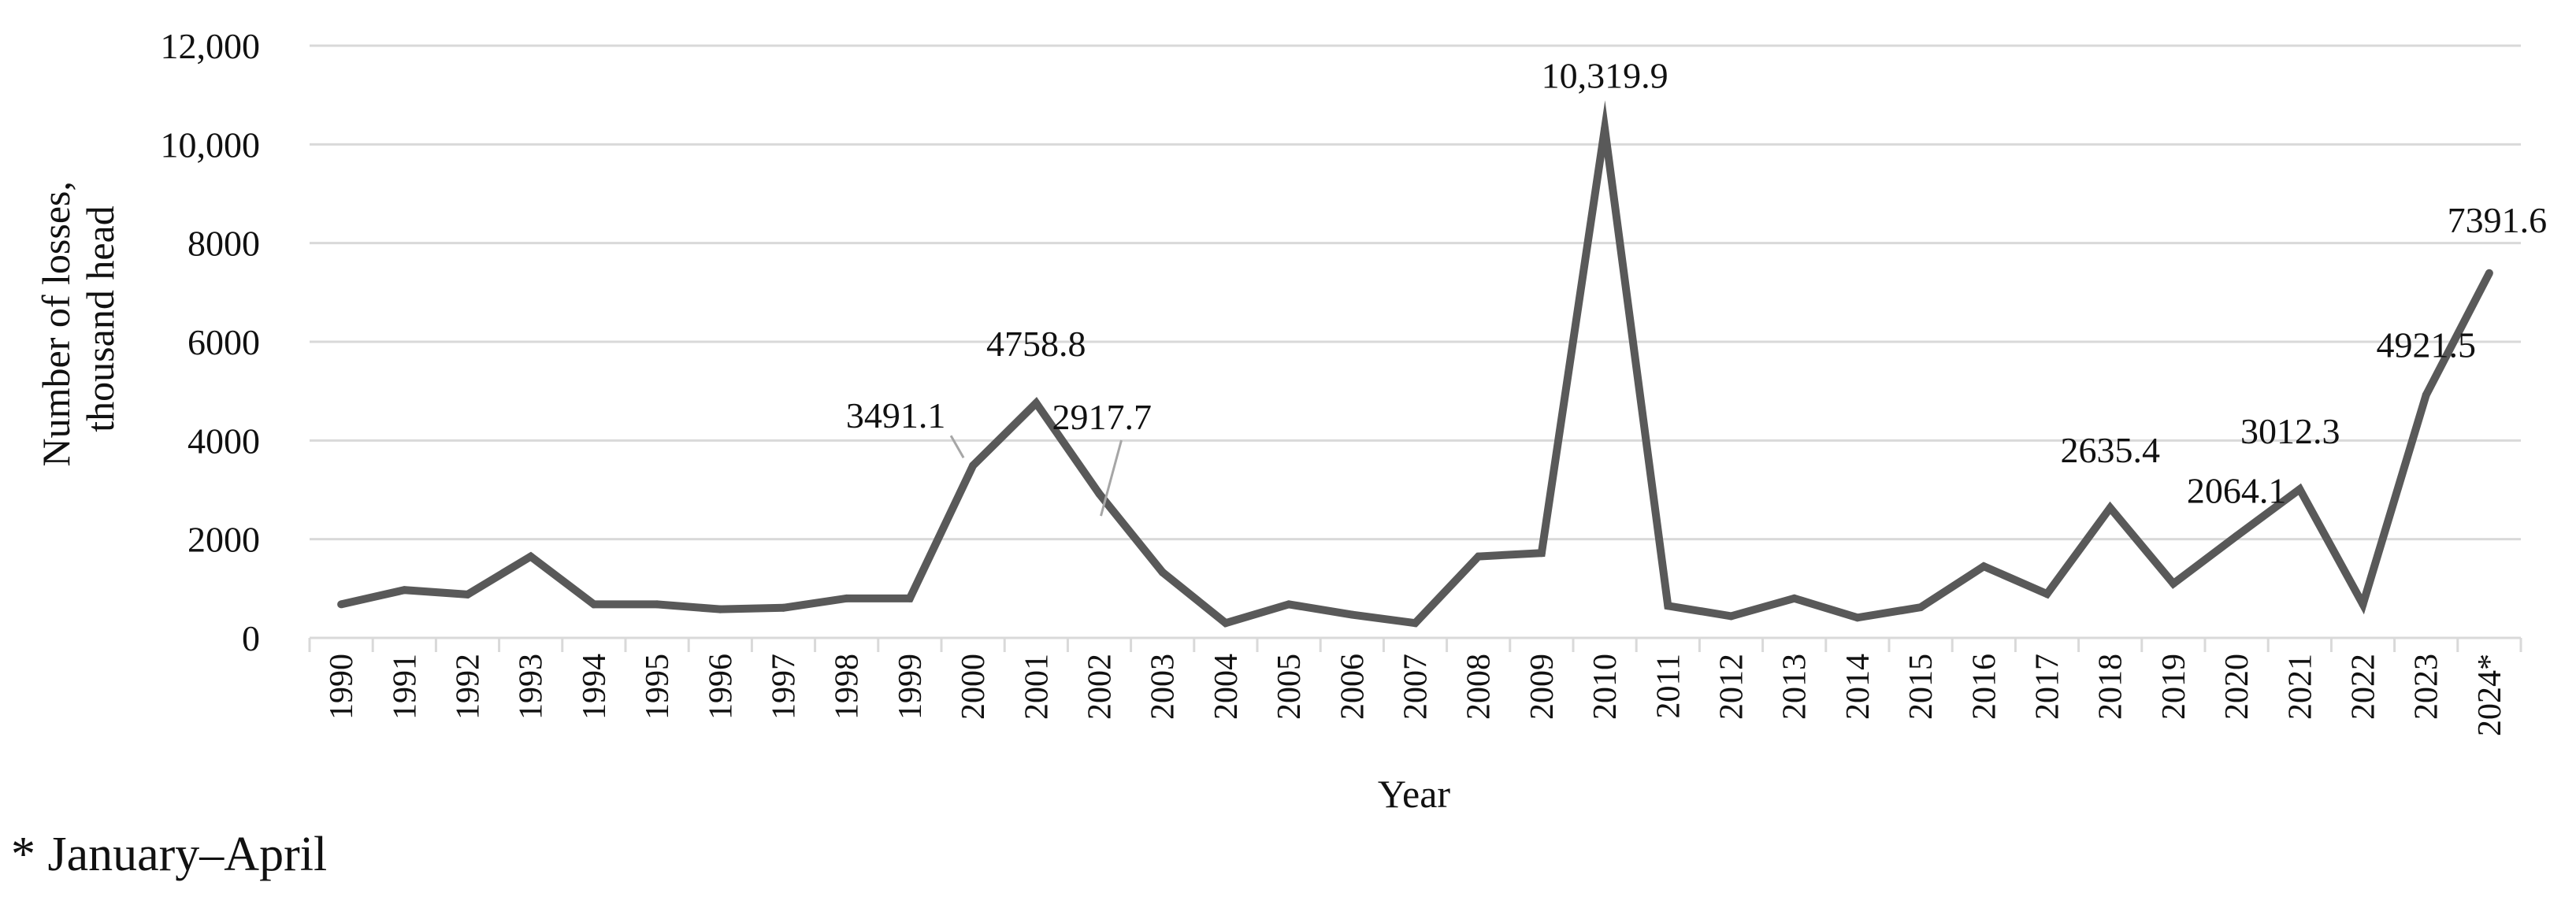  I want to click on x-axis-title: Year, so click(1414, 794).